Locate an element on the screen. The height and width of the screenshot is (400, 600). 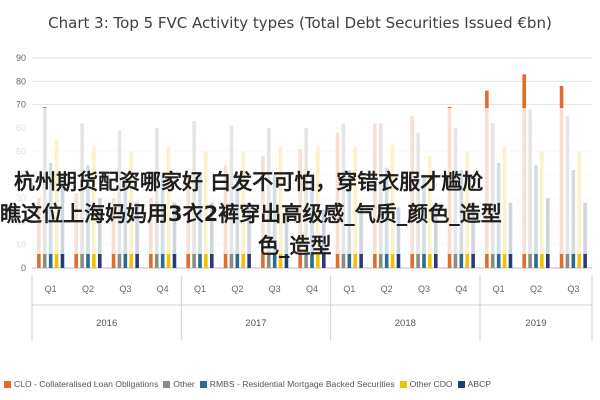
legend-item: CLO - Collateralised Loan Obligations is located at coordinates (81, 384).